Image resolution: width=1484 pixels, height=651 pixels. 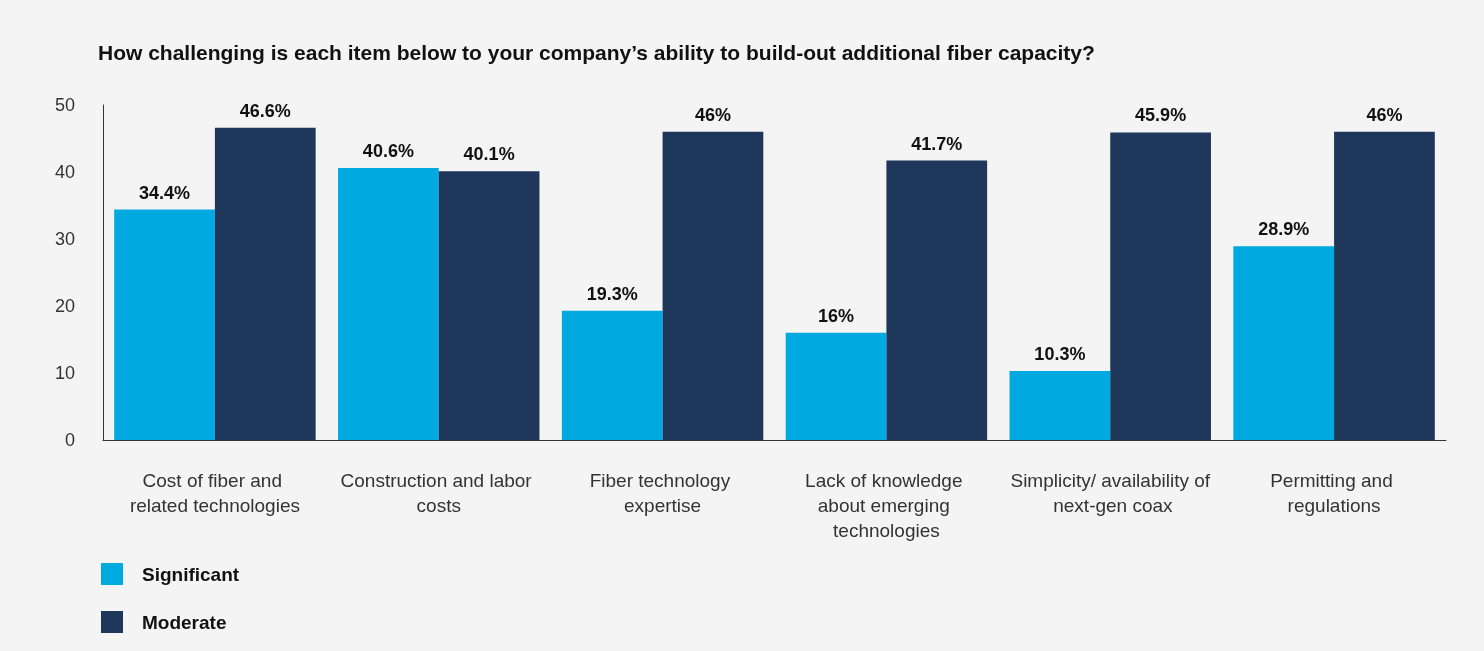 What do you see at coordinates (1334, 493) in the screenshot?
I see `x-tick-label: Permitting and regulations` at bounding box center [1334, 493].